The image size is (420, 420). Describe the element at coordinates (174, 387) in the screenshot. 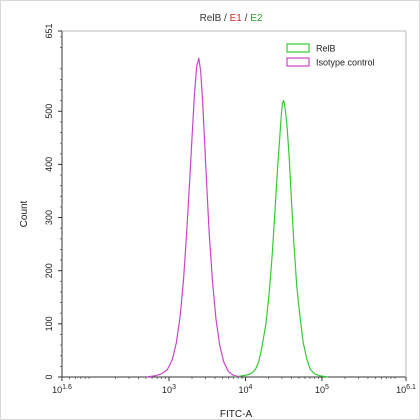

I see `x-tick-exponent: 3` at that location.